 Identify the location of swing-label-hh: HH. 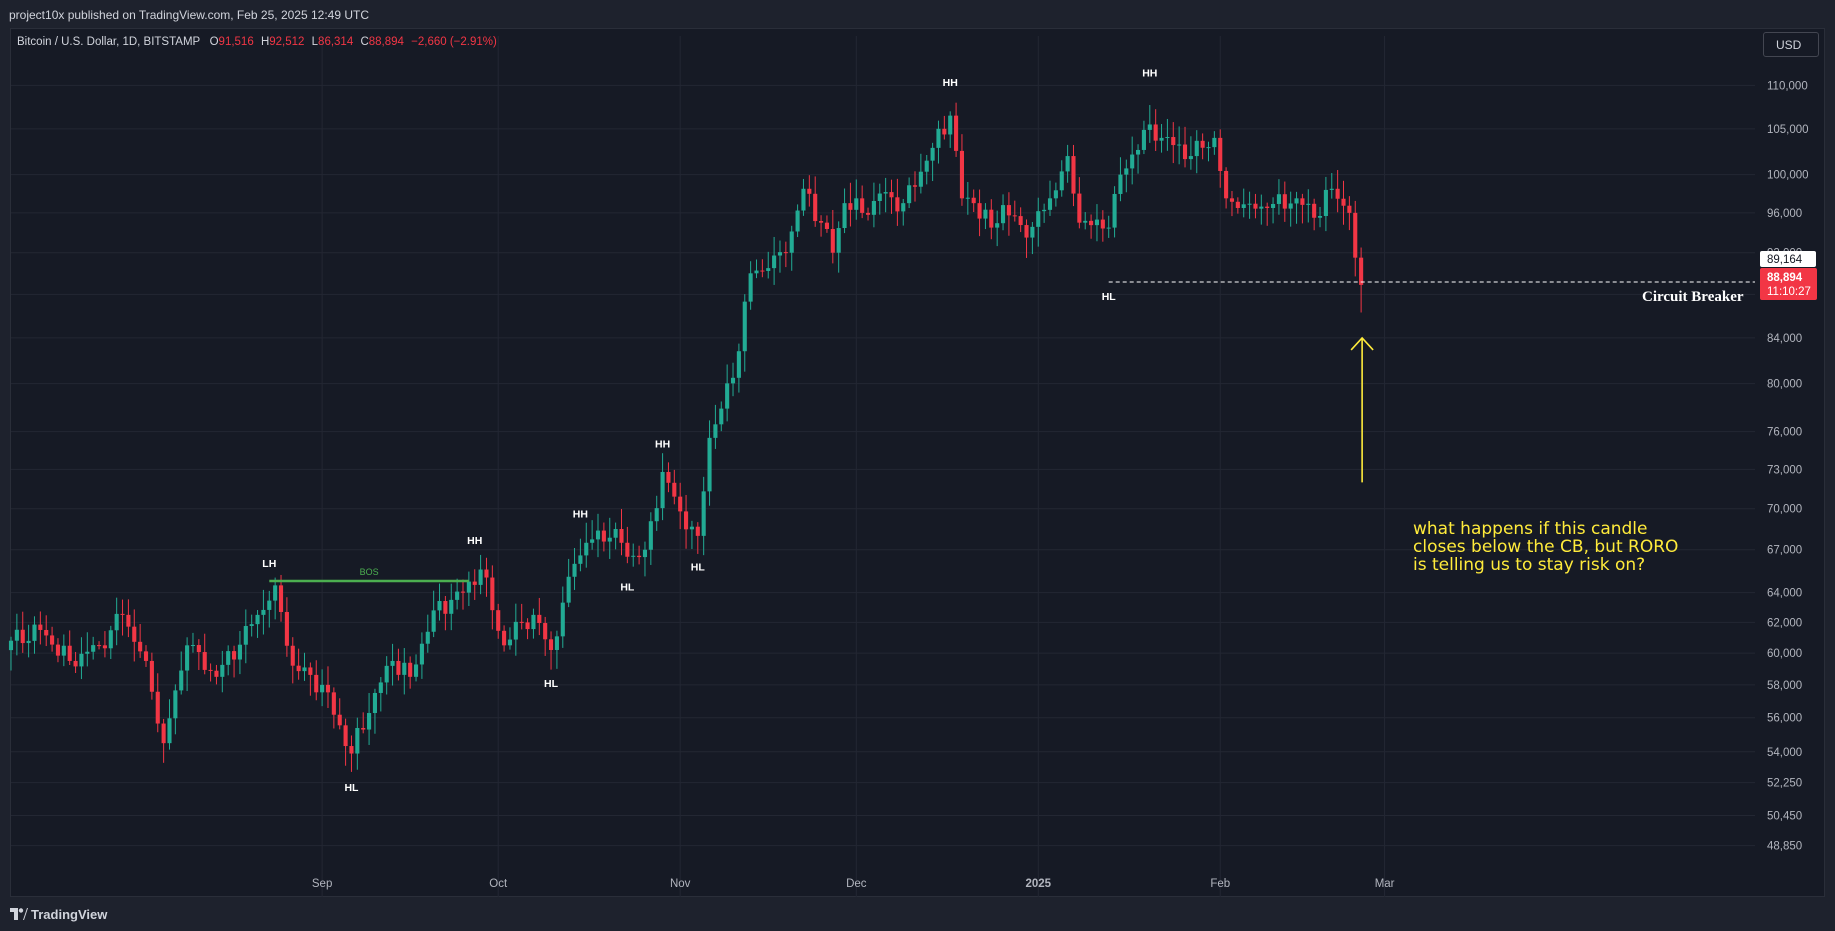
(580, 515).